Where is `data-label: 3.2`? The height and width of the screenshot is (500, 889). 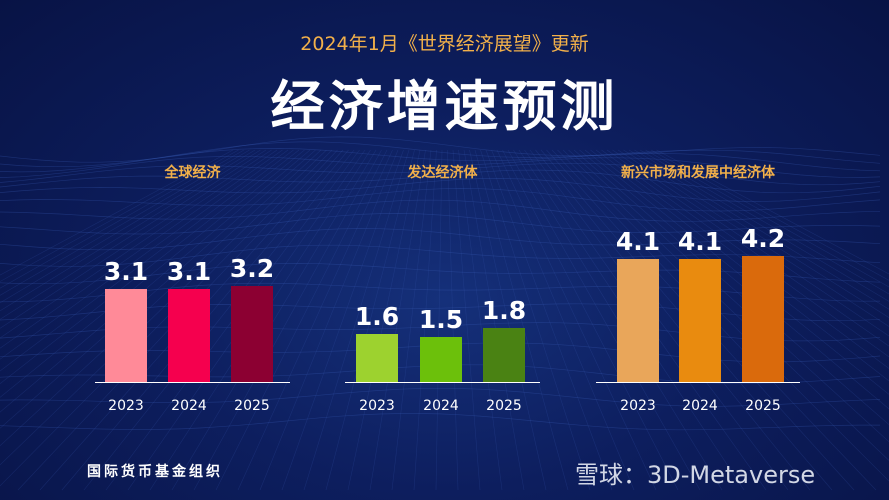
data-label: 3.2 is located at coordinates (252, 268).